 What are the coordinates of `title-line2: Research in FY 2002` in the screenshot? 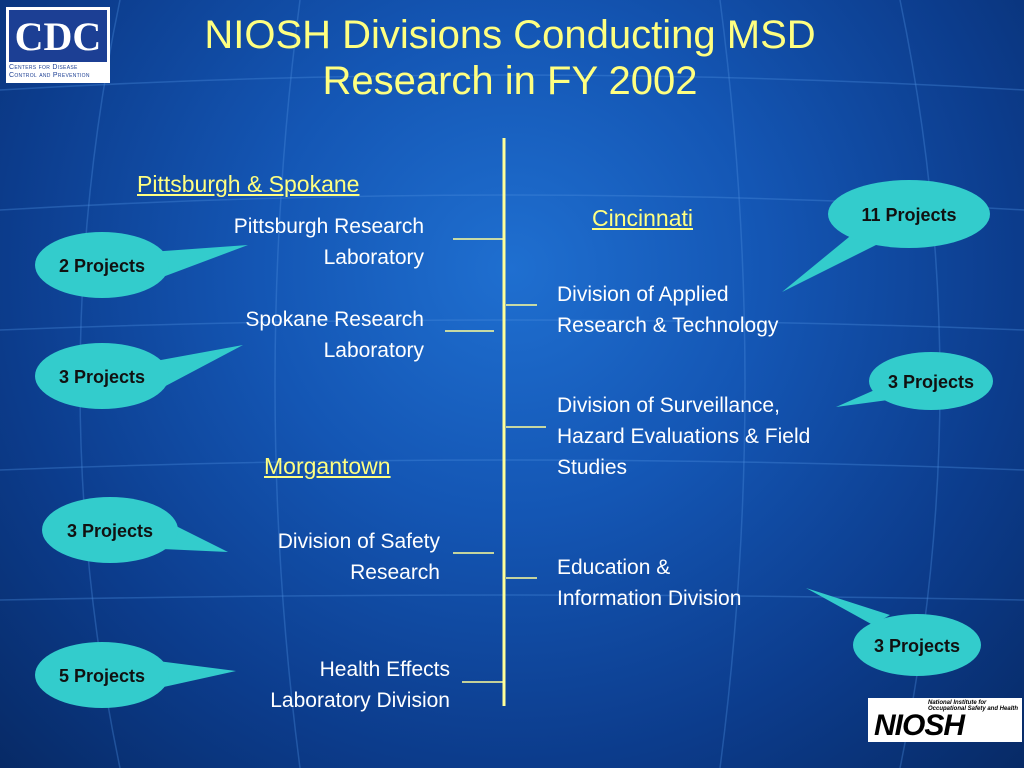 It's located at (510, 81).